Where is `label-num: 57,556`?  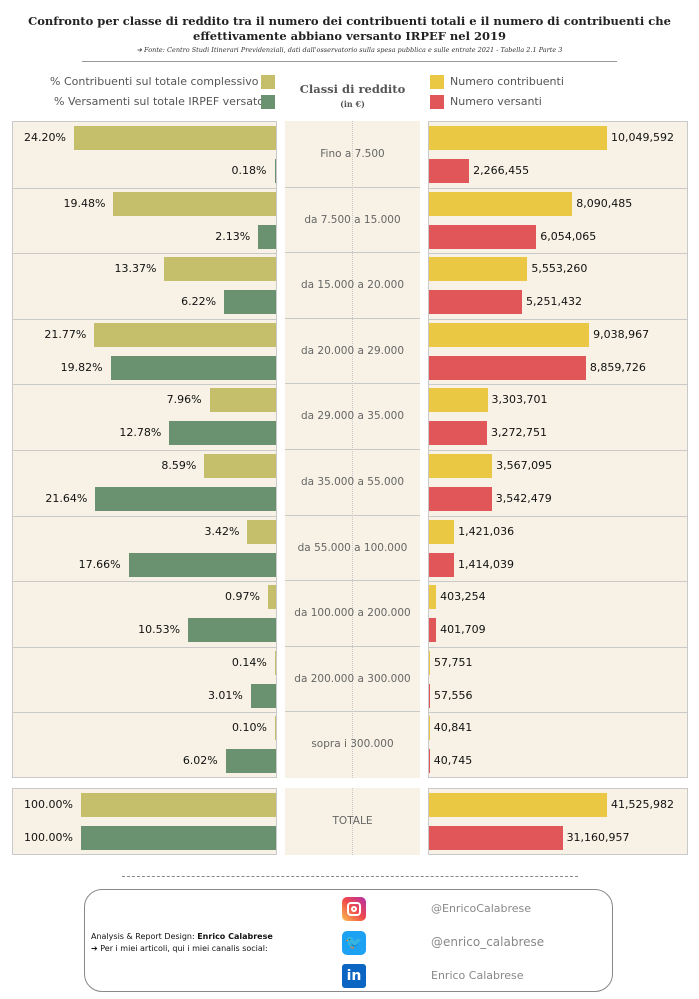
label-num: 57,556 is located at coordinates (453, 695).